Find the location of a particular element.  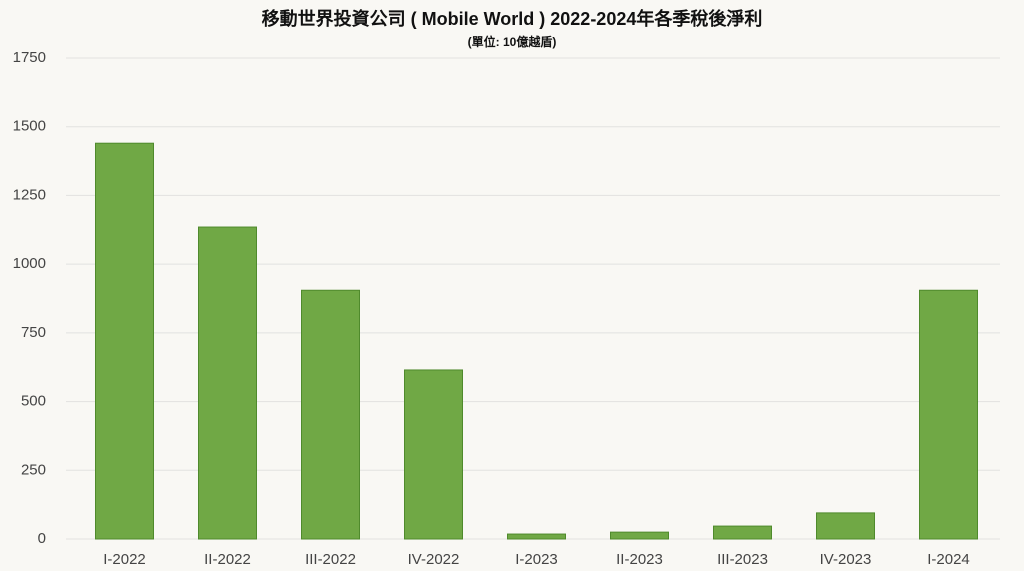

y-tick-label: 1750 is located at coordinates (29, 57).